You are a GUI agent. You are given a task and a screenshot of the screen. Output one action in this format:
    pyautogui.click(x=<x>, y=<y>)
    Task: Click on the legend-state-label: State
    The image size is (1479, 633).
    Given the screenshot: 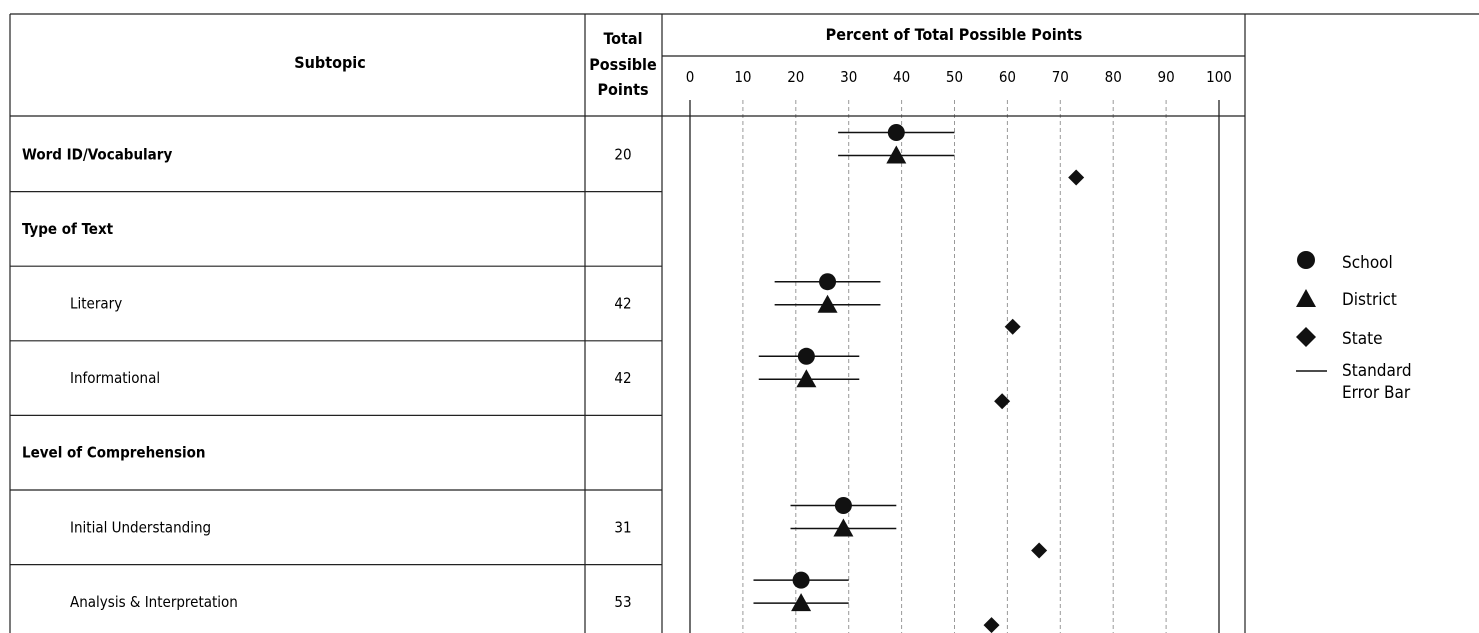 What is the action you would take?
    pyautogui.click(x=1362, y=339)
    